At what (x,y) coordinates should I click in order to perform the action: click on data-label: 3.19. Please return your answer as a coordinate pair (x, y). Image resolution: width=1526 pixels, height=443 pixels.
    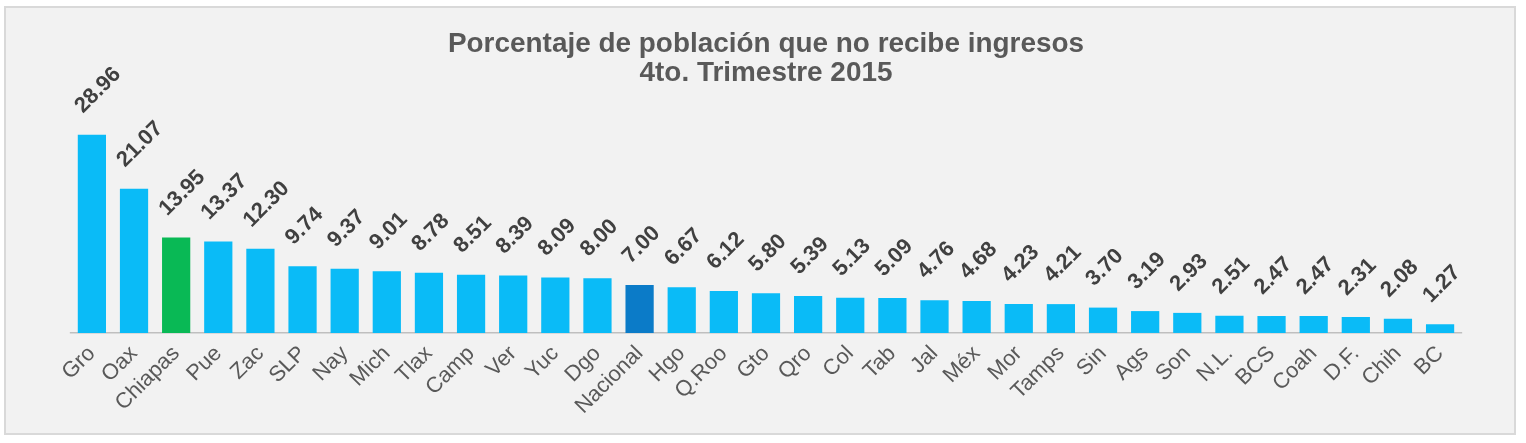
    Looking at the image, I should click on (1145, 270).